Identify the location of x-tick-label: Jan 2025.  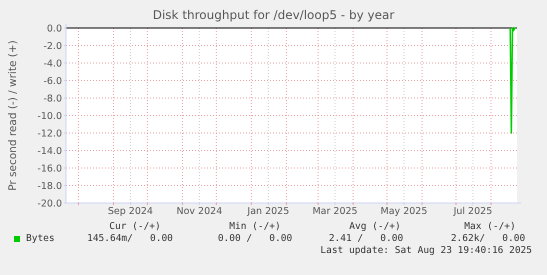
(268, 211).